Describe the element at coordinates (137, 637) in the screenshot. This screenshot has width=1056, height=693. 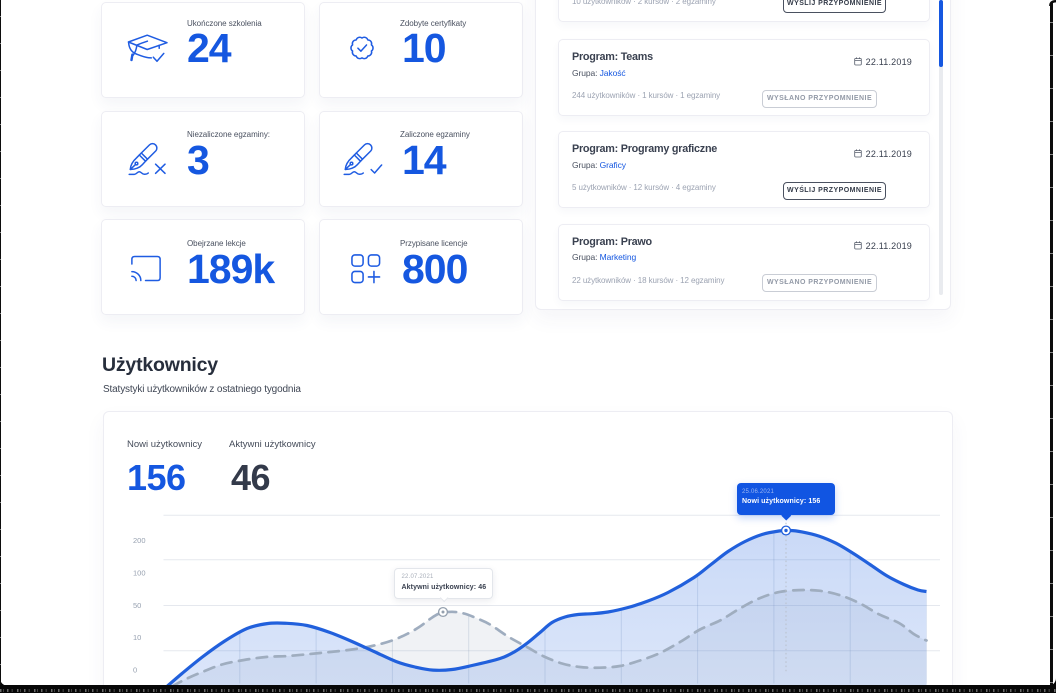
I see `svg-text: 10` at that location.